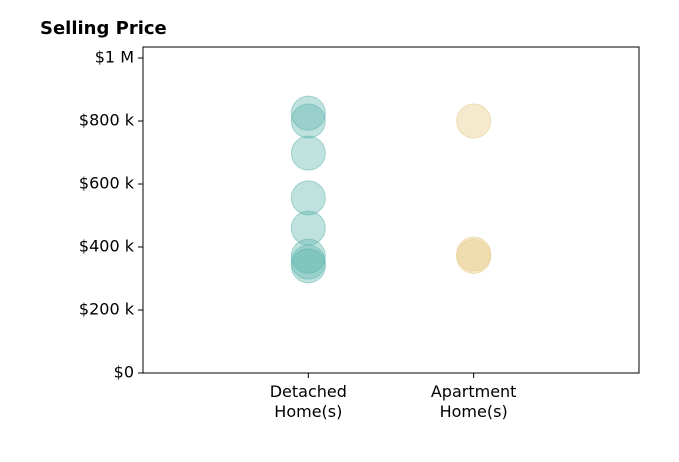 This screenshot has width=679, height=462. What do you see at coordinates (107, 246) in the screenshot?
I see `y-tick-label: $400 k` at bounding box center [107, 246].